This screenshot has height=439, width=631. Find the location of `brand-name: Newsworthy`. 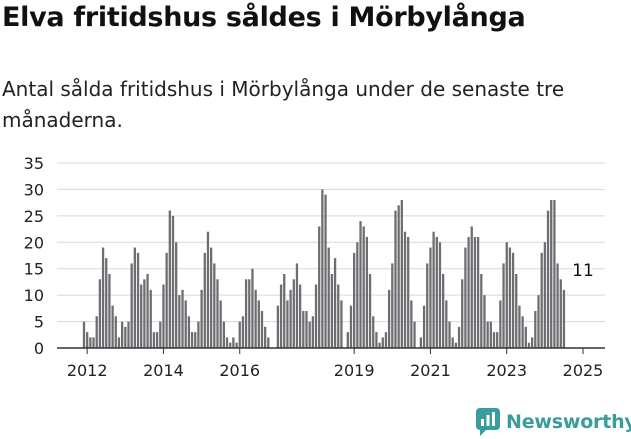

brand-name: Newsworthy is located at coordinates (568, 422).